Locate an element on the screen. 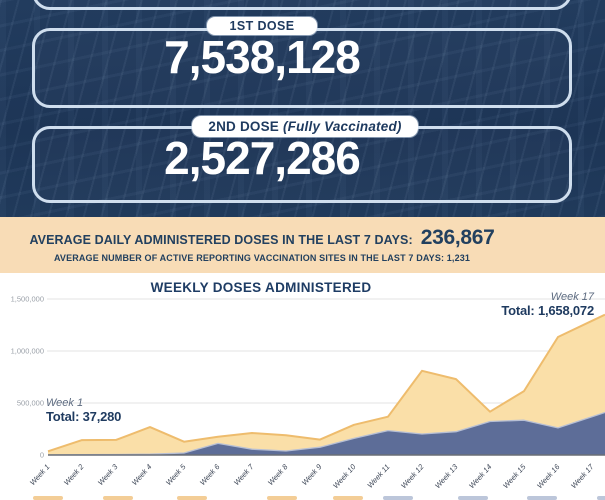 The height and width of the screenshot is (500, 605). week1-annotation-total: Total: 37,280 is located at coordinates (84, 416).